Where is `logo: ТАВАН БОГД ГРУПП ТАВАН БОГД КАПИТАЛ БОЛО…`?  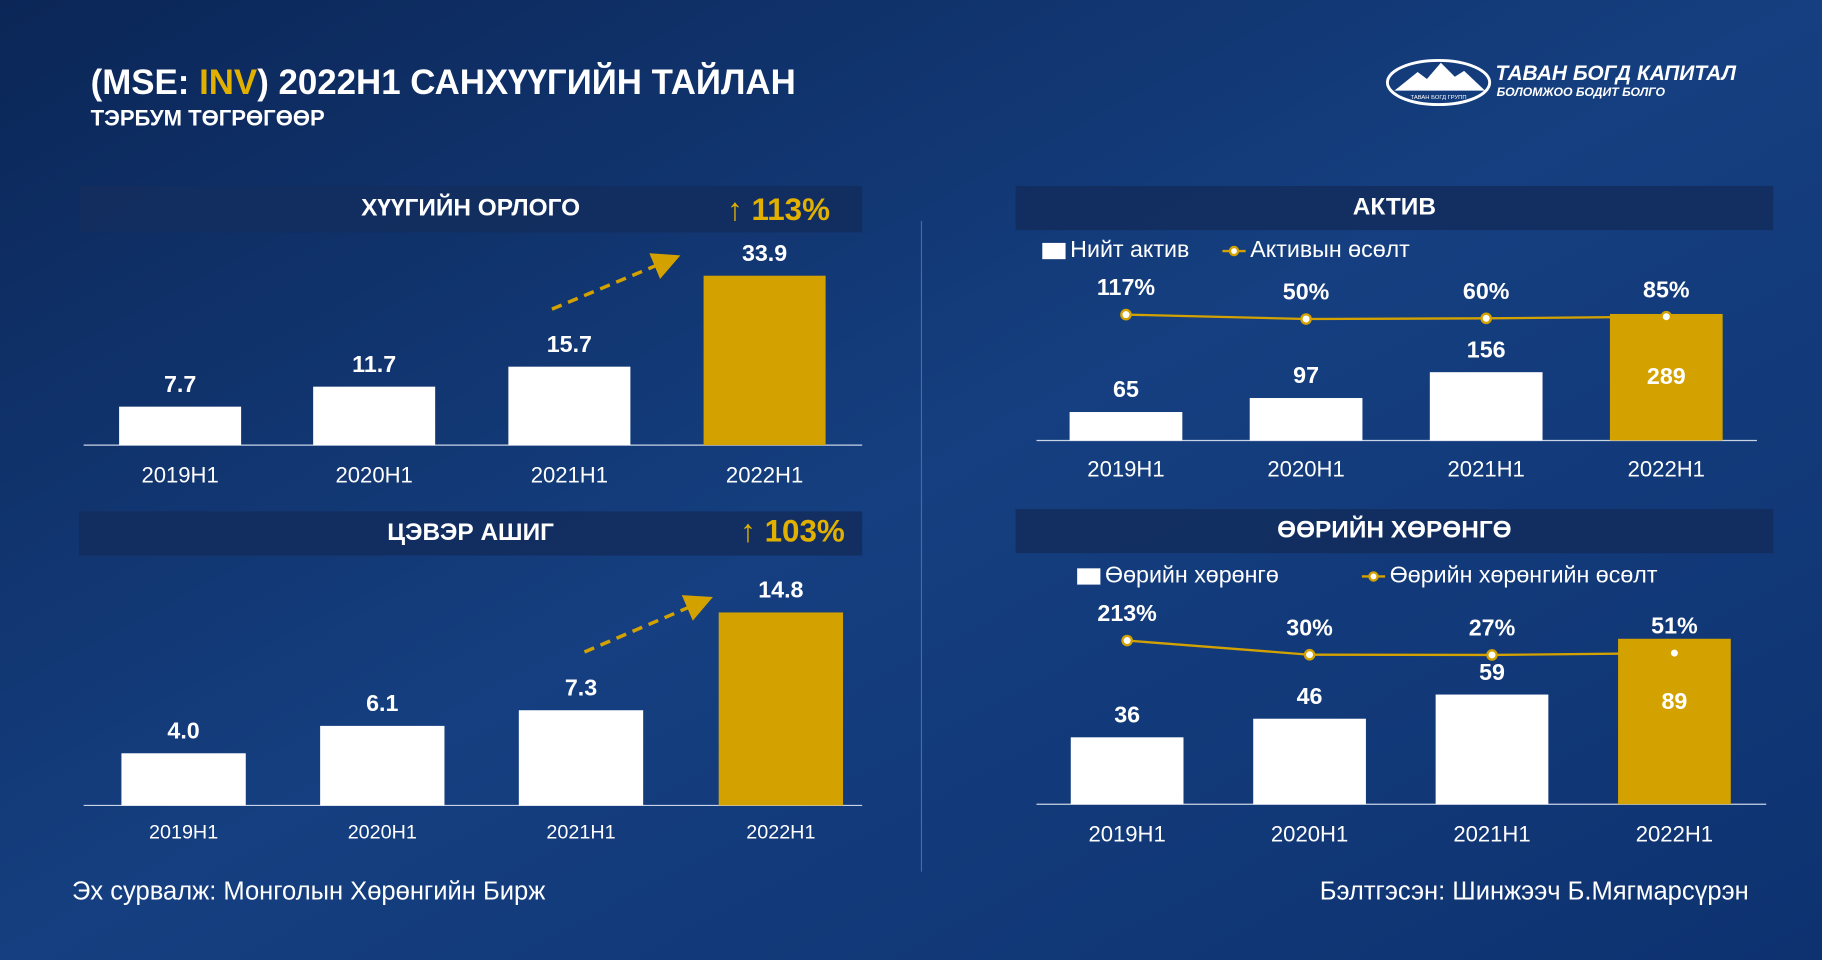
logo: ТАВАН БОГД ГРУПП ТАВАН БОГД КАПИТАЛ БОЛО… is located at coordinates (1561, 82).